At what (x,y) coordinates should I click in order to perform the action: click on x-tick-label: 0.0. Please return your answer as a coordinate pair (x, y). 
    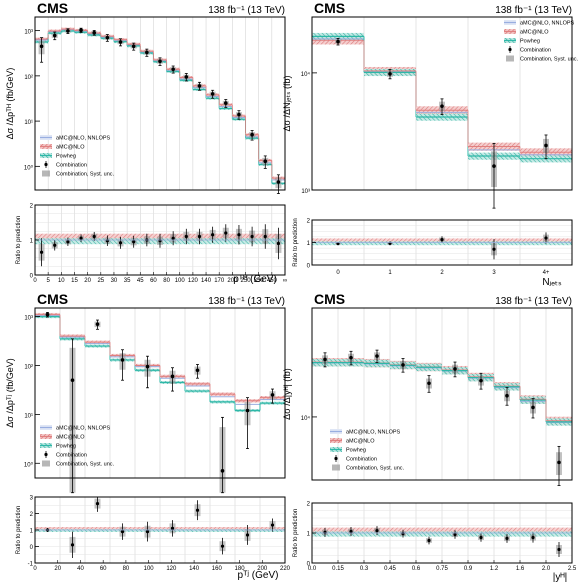
    Looking at the image, I should click on (312, 569).